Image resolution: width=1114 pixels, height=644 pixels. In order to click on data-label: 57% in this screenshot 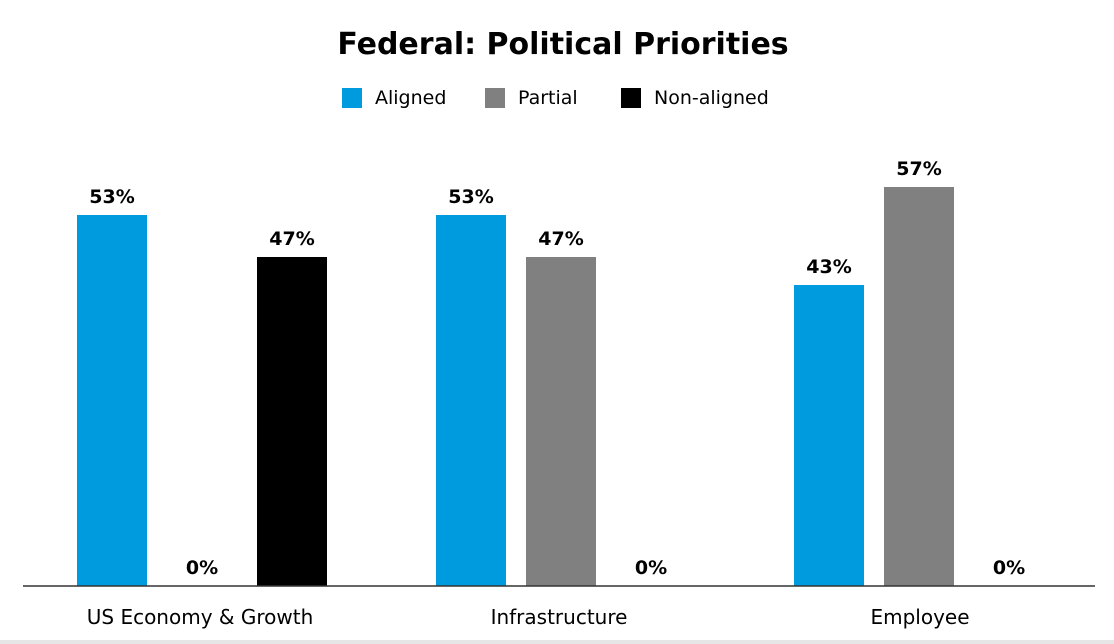, I will do `click(918, 169)`.